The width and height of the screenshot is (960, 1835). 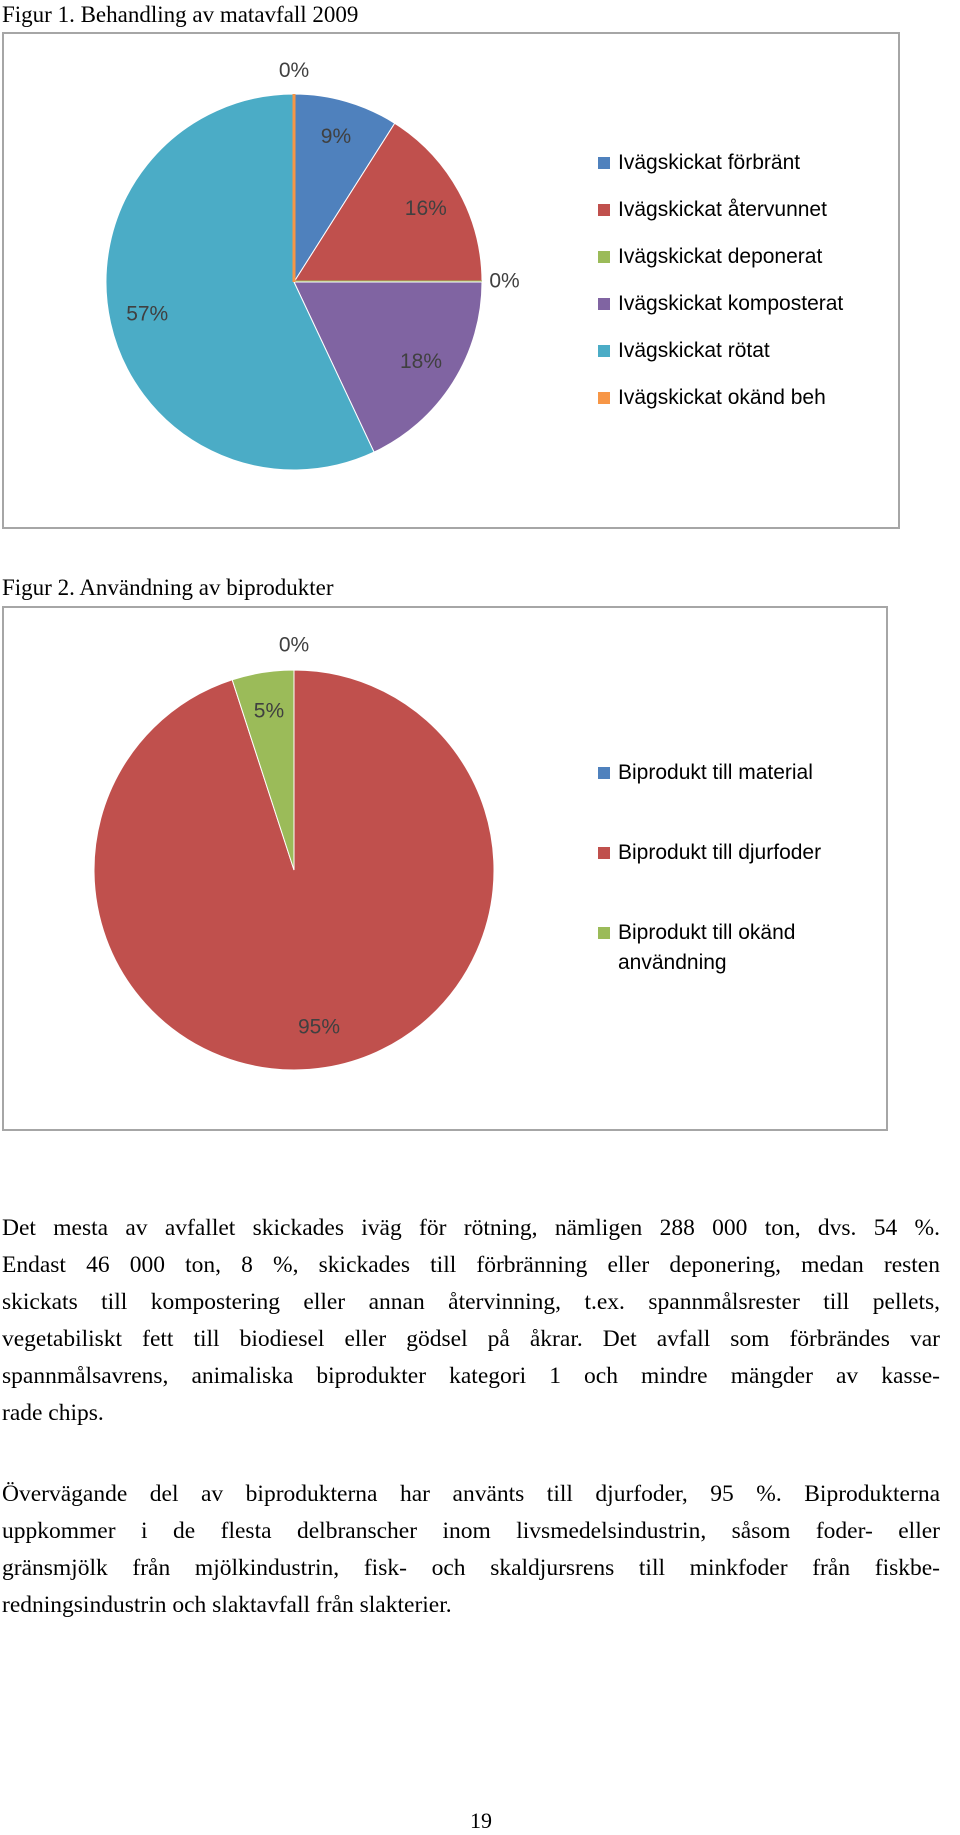 What do you see at coordinates (481, 1820) in the screenshot?
I see `page-number: 19` at bounding box center [481, 1820].